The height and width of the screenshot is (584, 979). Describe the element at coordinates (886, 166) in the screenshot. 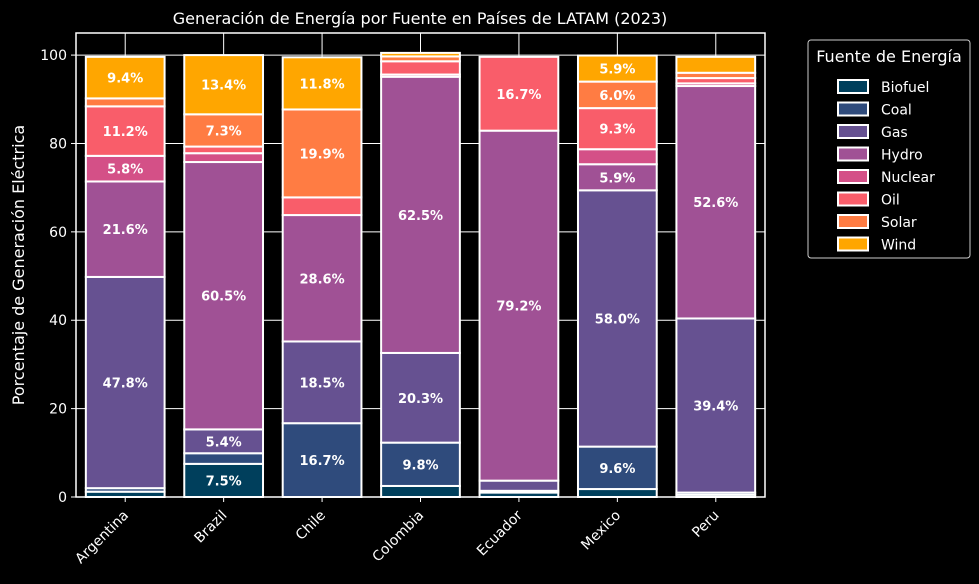

I see `legend-items: Biofuel Coal Gas Hydro Nuclear Oil Solar Wind` at that location.